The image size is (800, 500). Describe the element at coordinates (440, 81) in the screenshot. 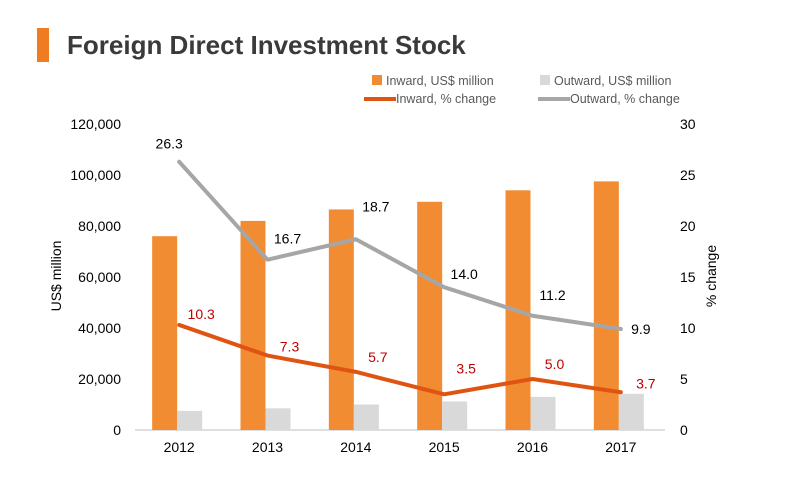

I see `legend-label-inward-bar: Inward, US$ million` at that location.